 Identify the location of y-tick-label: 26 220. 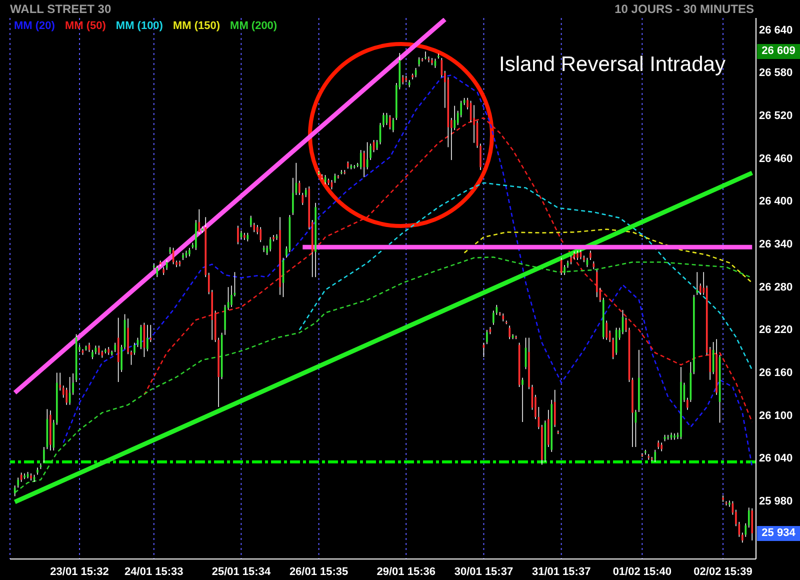
(776, 330).